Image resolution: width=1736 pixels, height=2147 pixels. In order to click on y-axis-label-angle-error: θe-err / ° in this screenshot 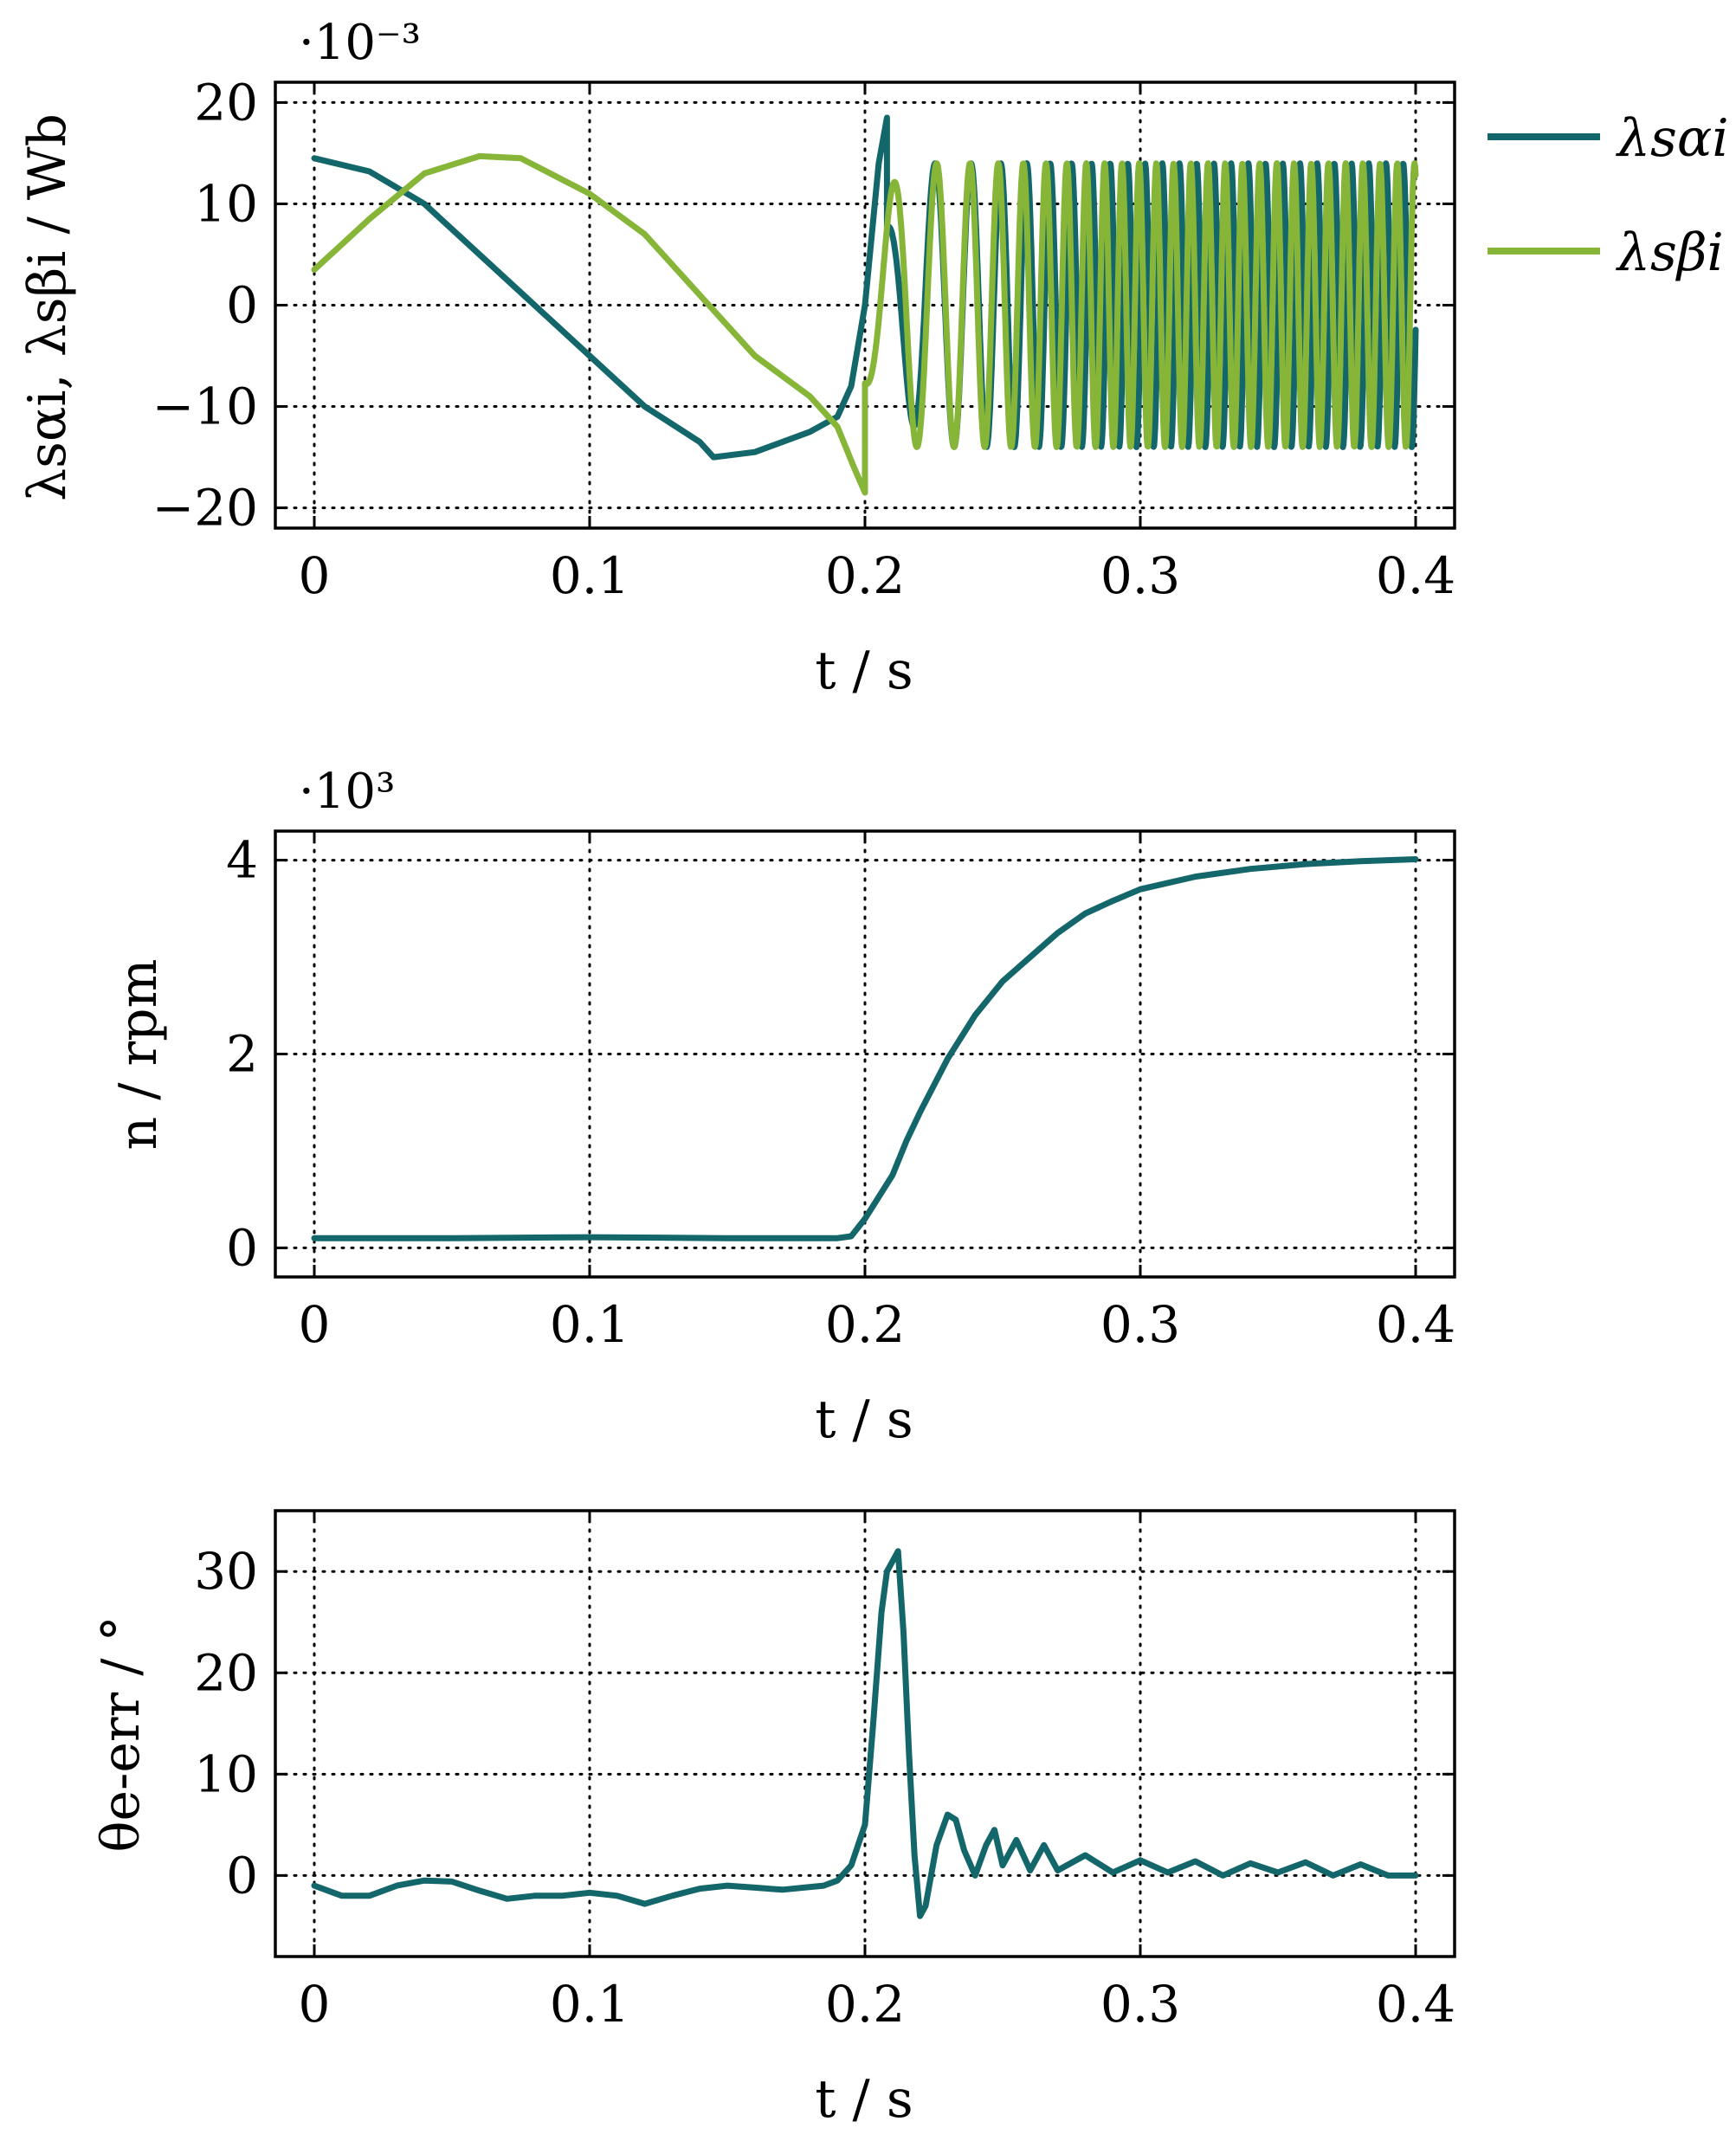, I will do `click(121, 1733)`.